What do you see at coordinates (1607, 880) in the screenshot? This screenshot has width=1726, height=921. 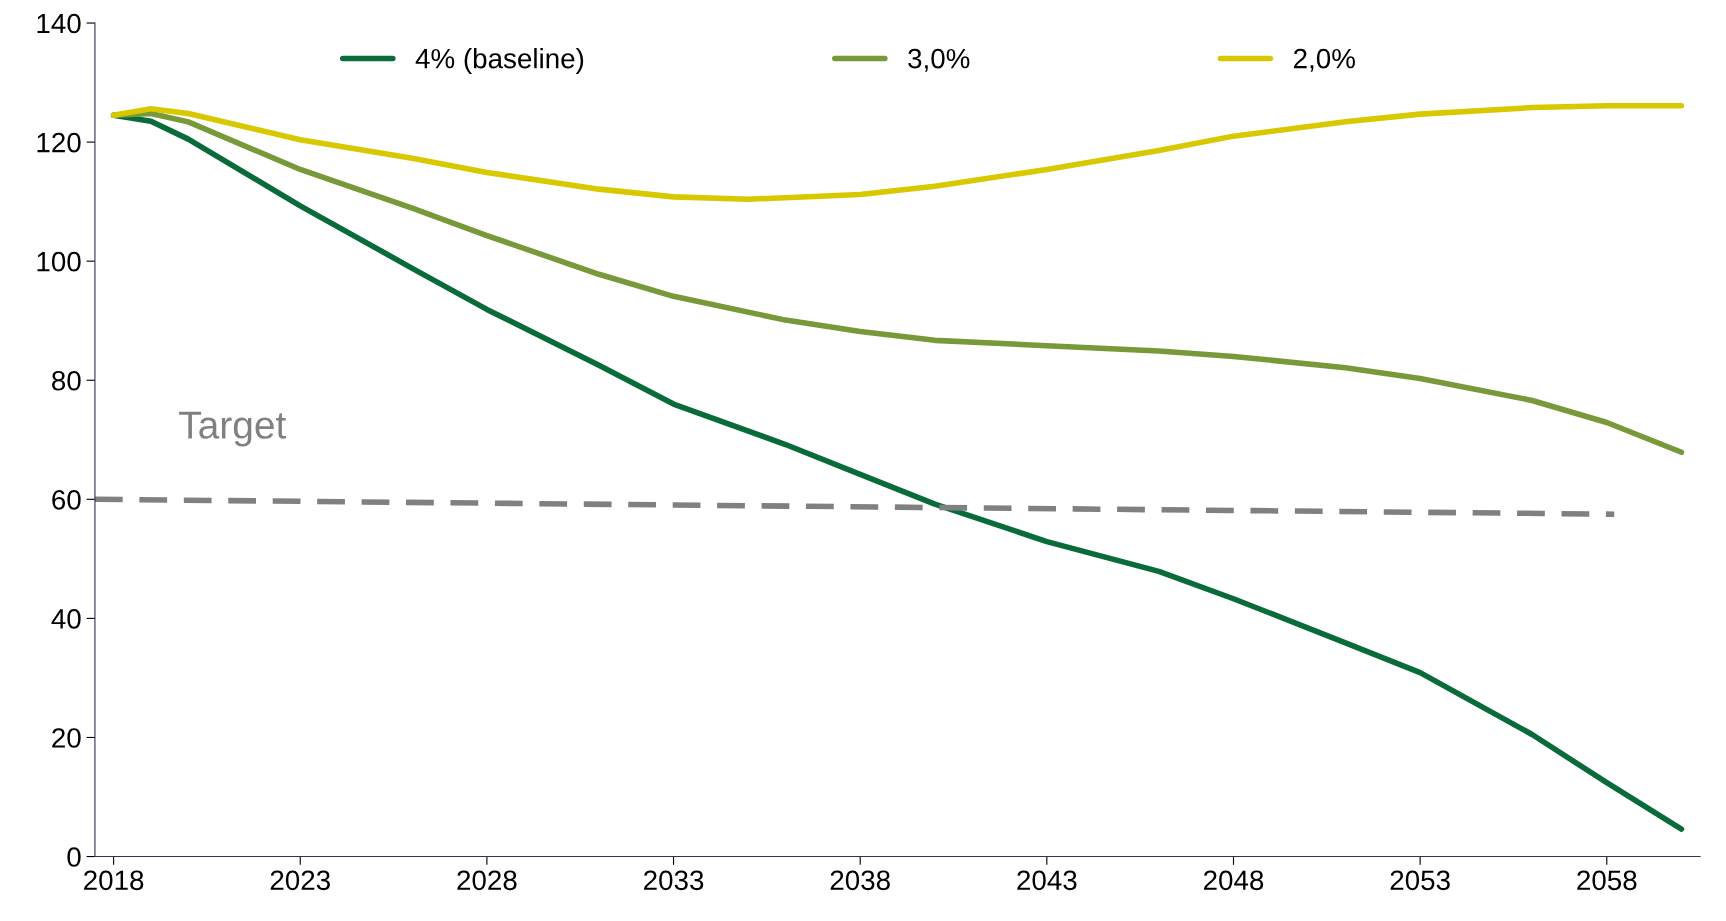 I see `x-tick-label: 2058` at bounding box center [1607, 880].